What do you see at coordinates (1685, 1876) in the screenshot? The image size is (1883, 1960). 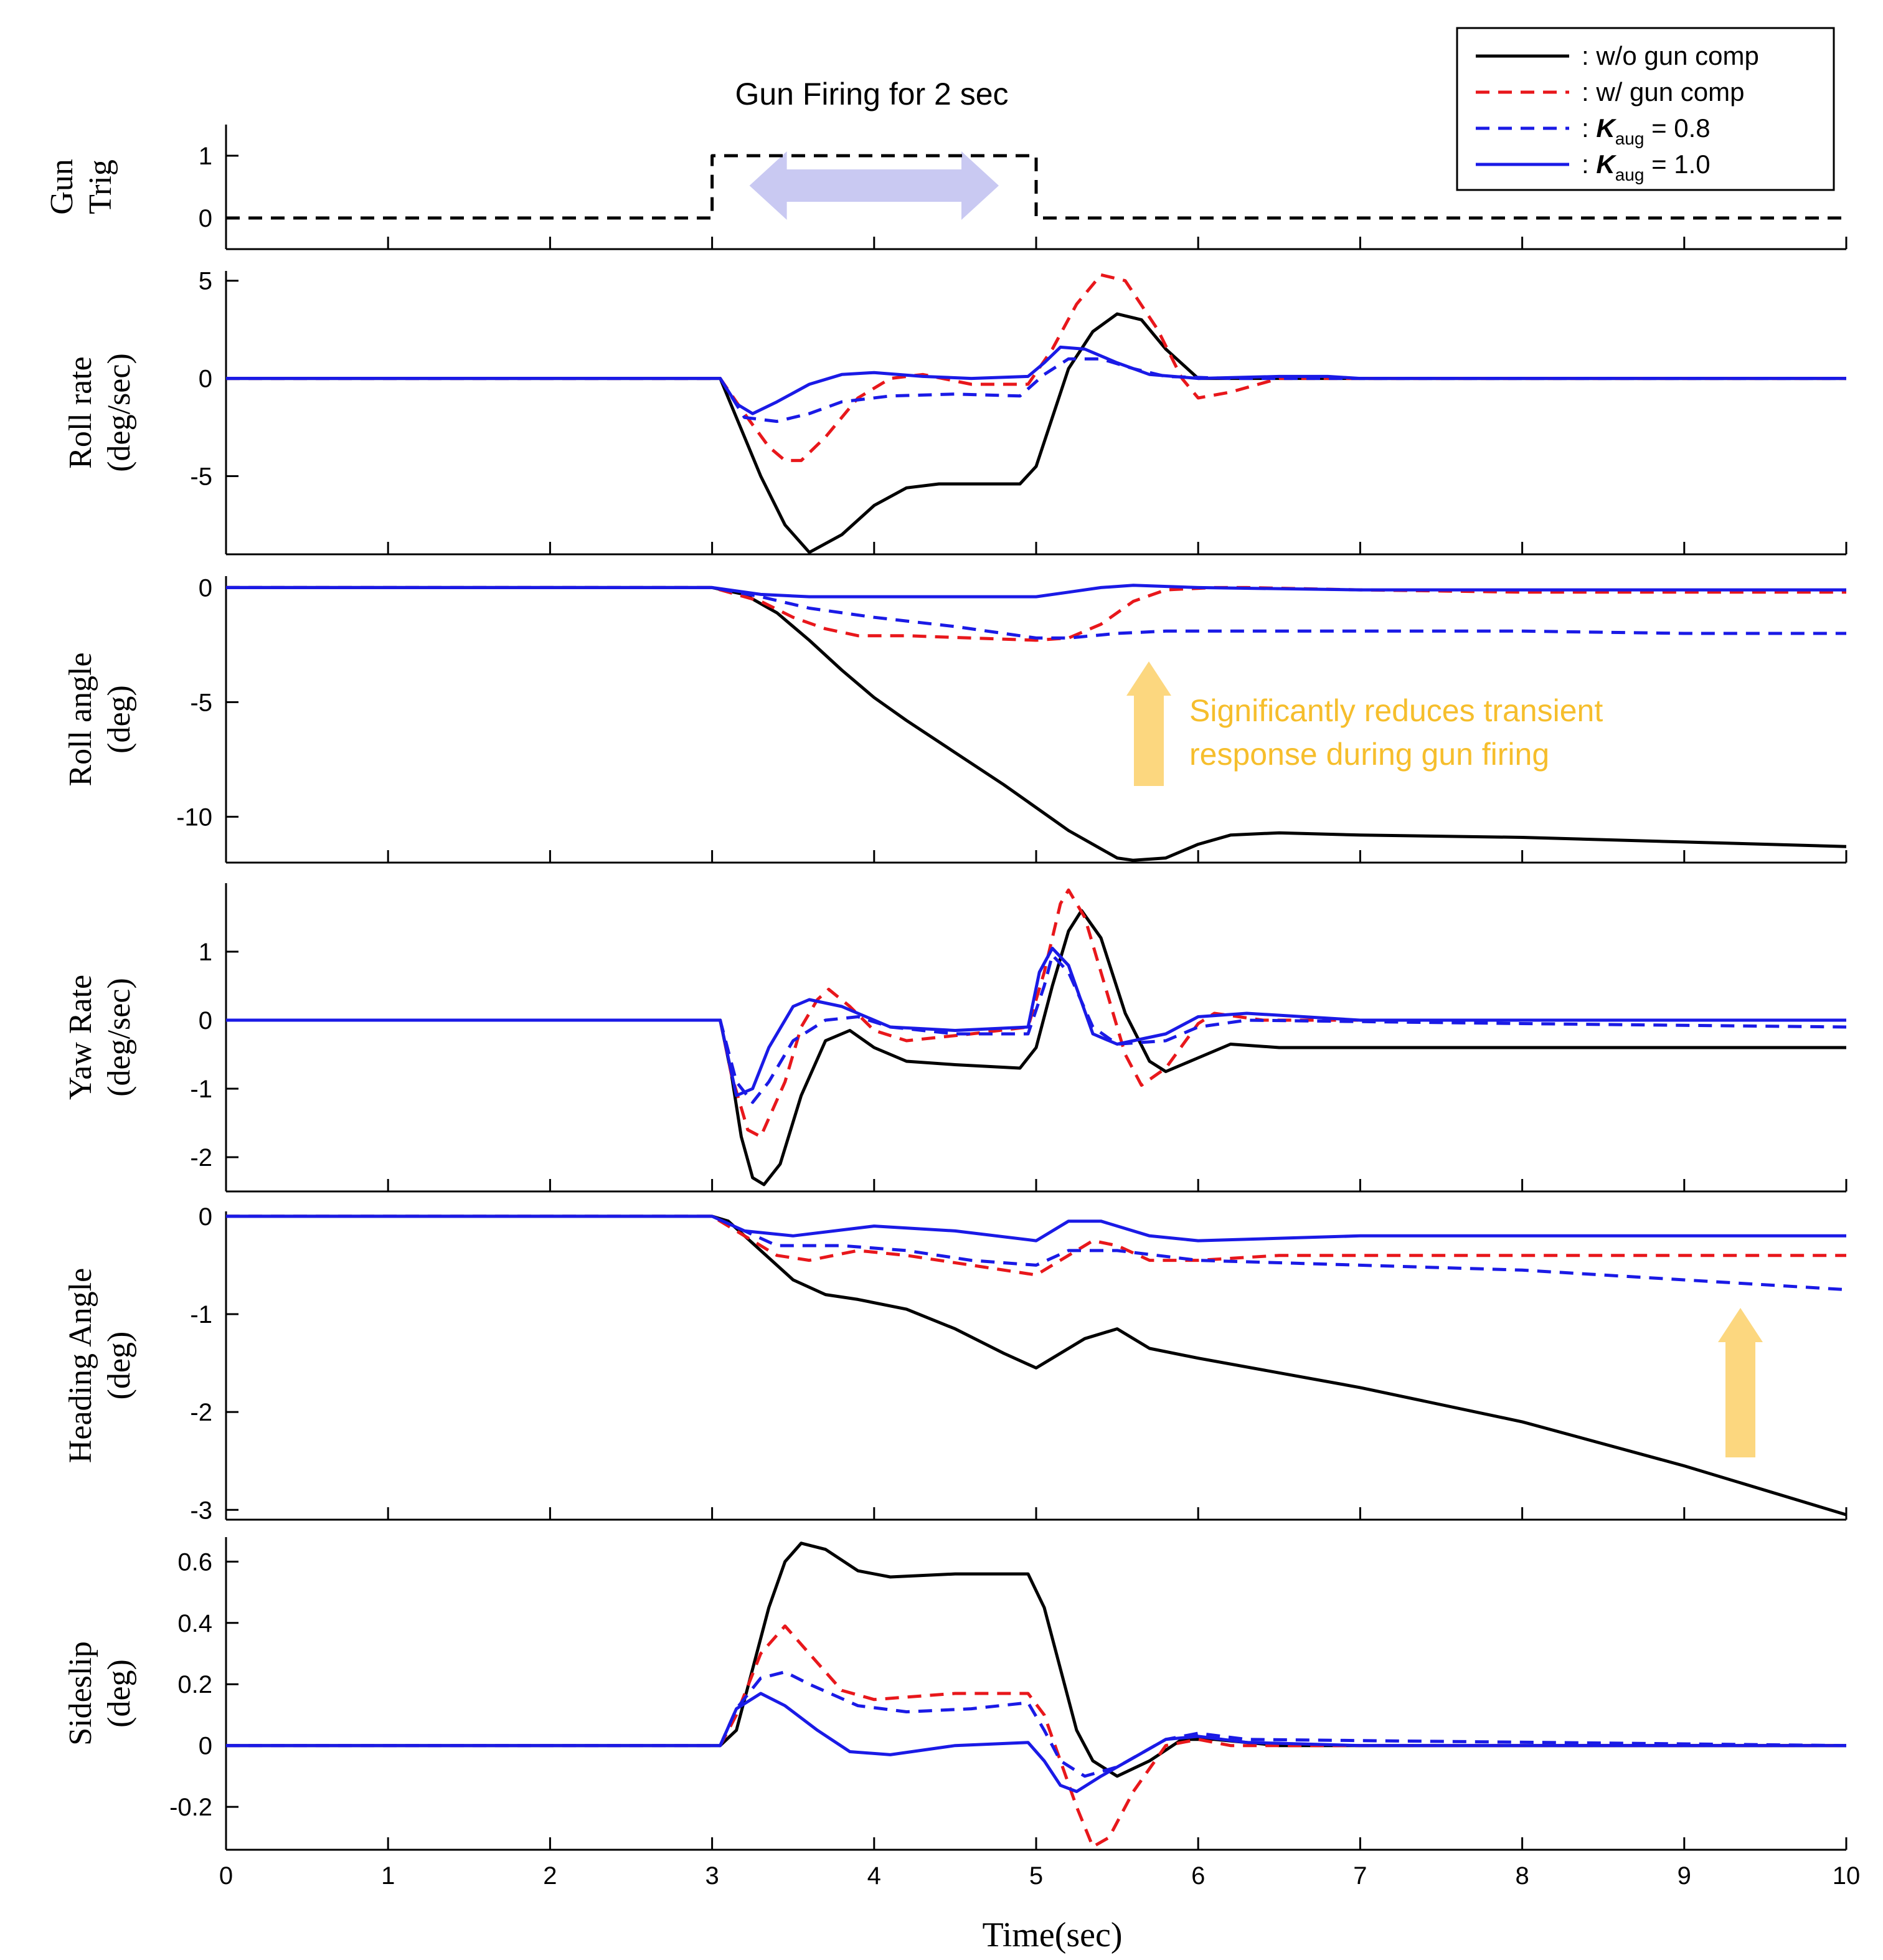 I see `x-tick-label: 9` at bounding box center [1685, 1876].